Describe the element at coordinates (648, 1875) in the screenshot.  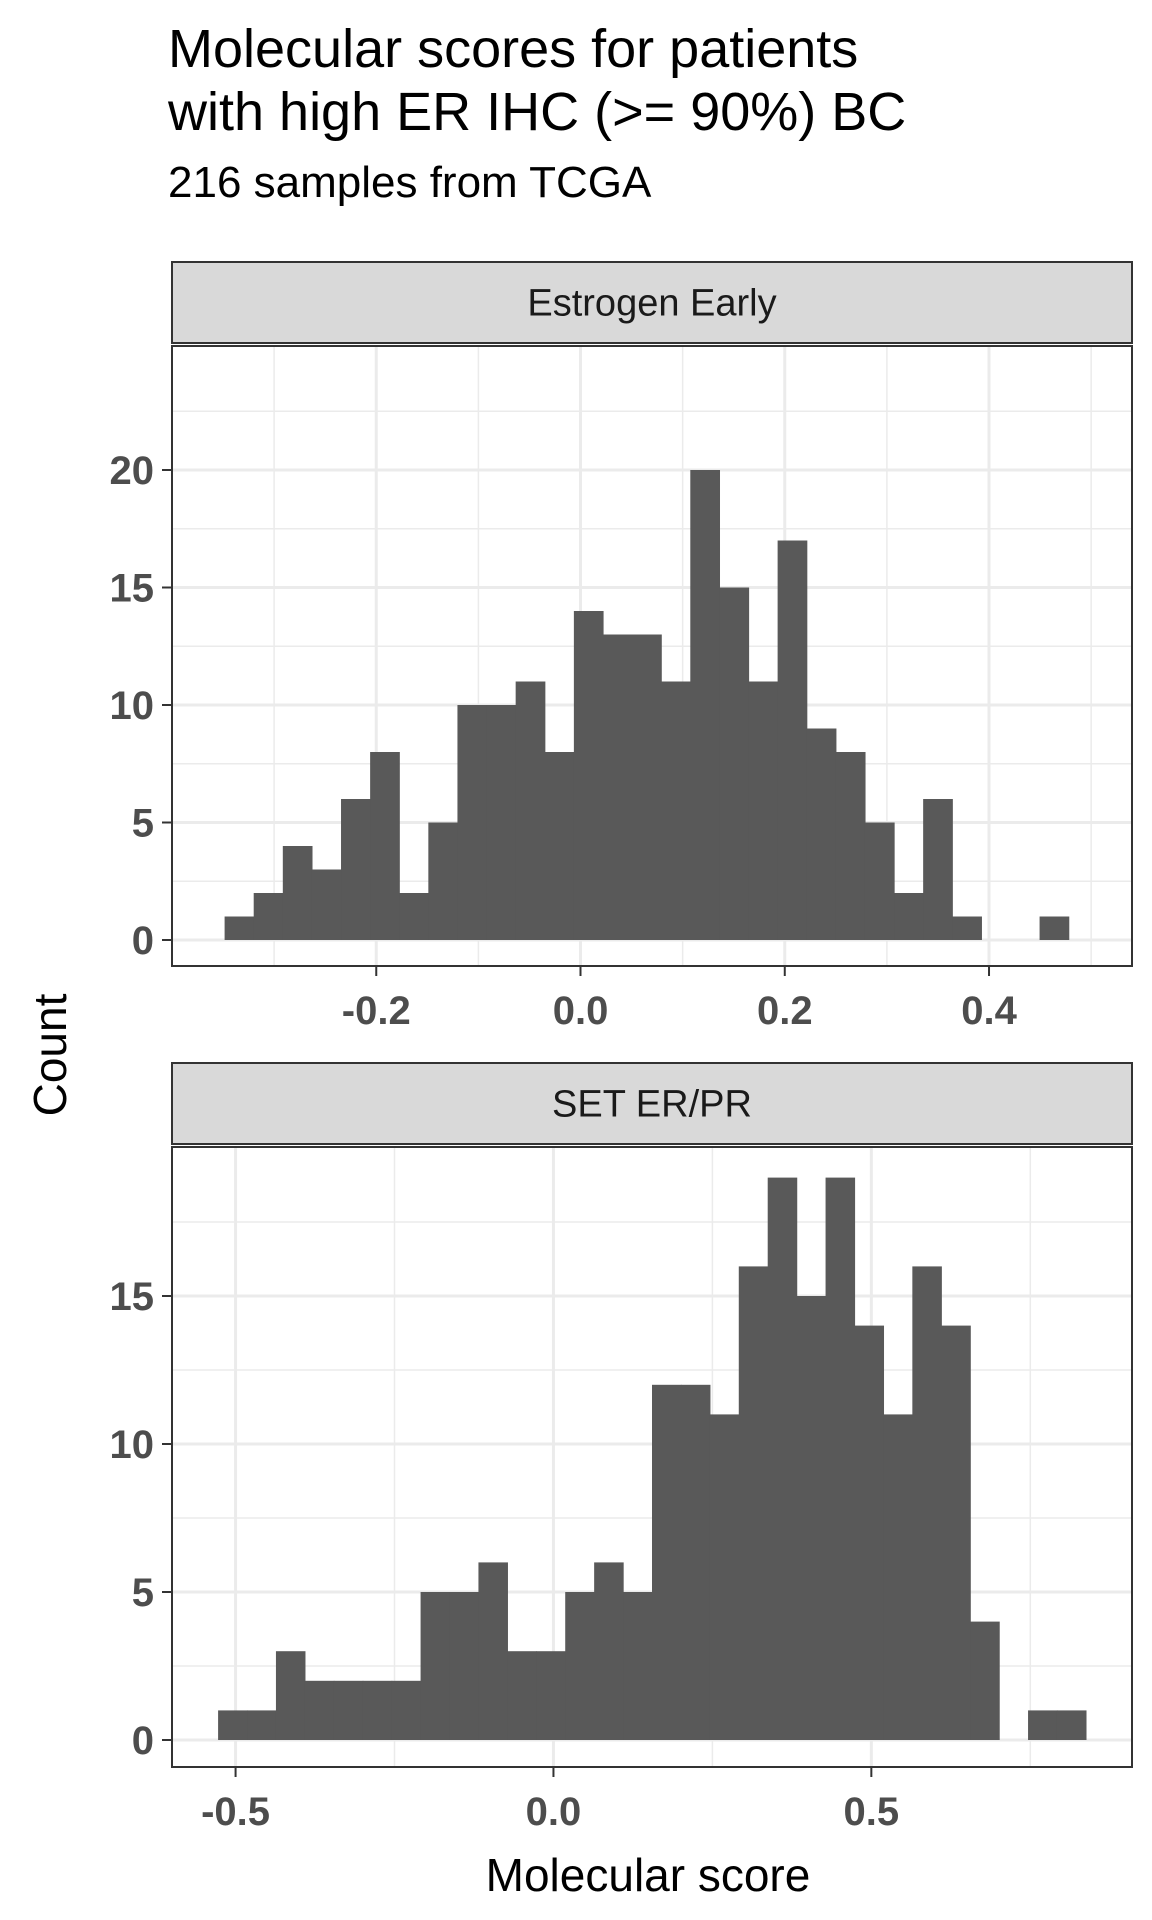
I see `x-axis-label: Molecular score` at that location.